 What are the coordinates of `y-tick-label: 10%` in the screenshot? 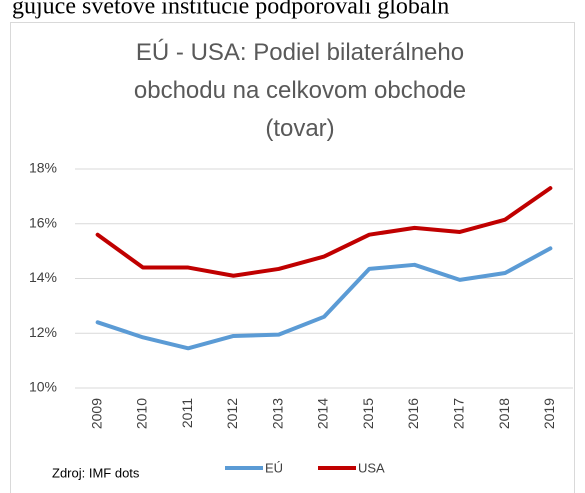 It's located at (43, 387).